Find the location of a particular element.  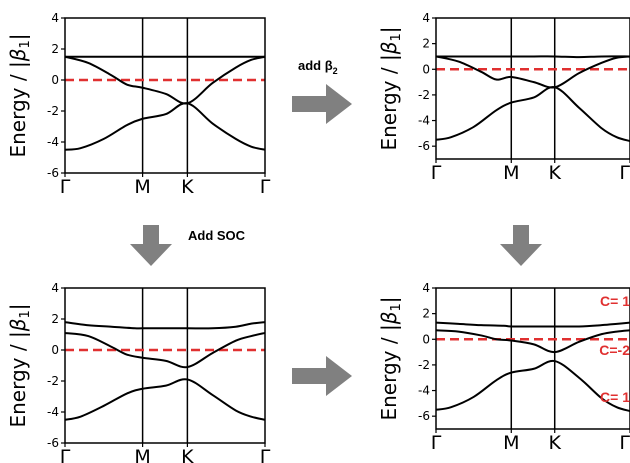

add-soc-label: Add SOC is located at coordinates (217, 235).